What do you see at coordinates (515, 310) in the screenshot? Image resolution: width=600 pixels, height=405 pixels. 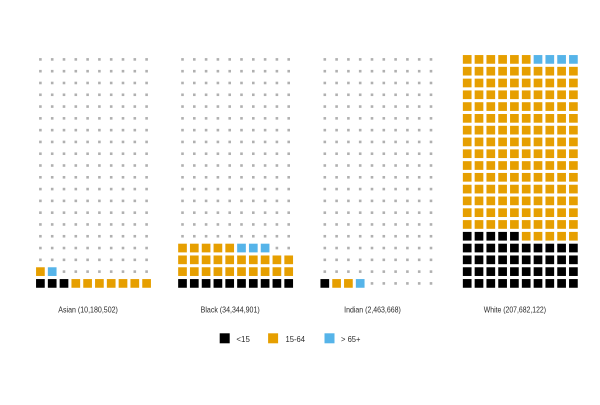 I see `svg-text: White (207,682,122)` at bounding box center [515, 310].